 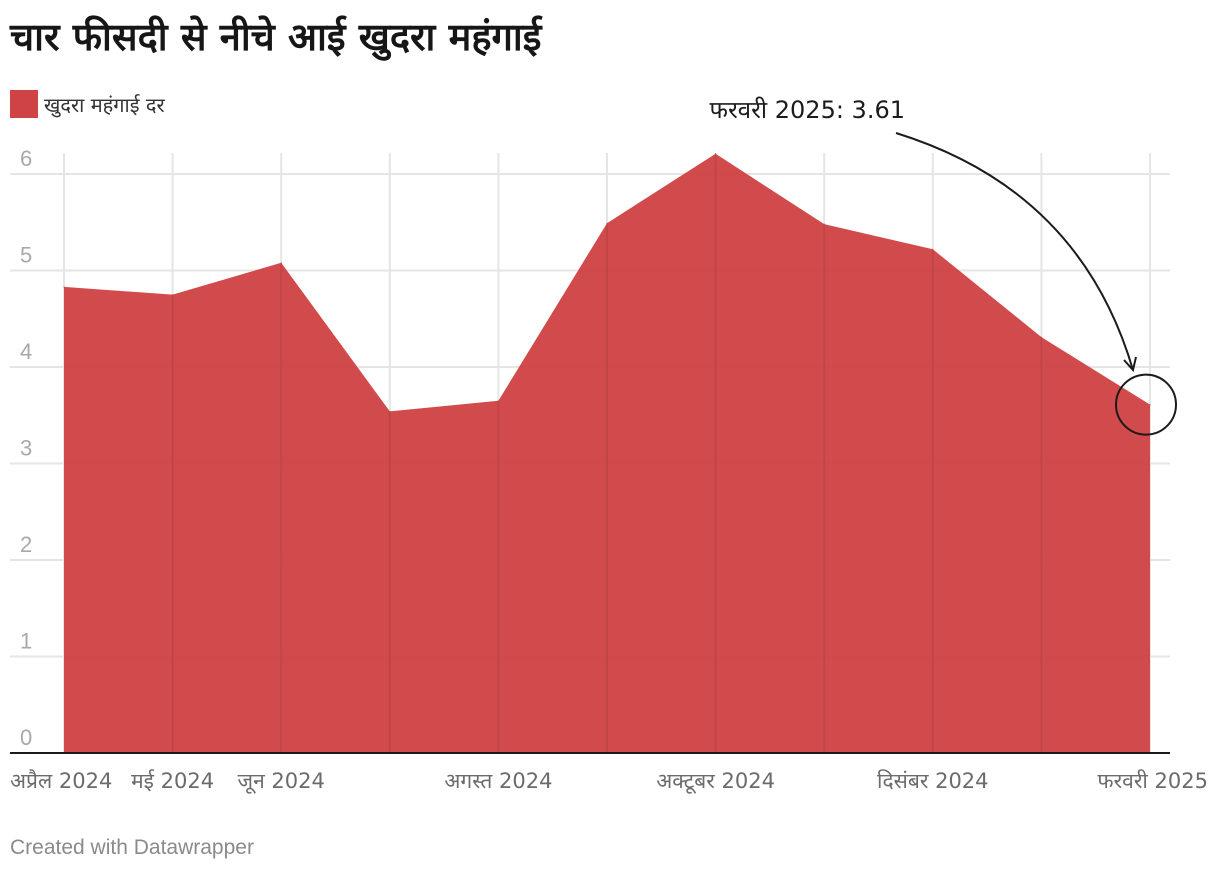 I want to click on y-tick-label: 6, so click(x=26, y=158).